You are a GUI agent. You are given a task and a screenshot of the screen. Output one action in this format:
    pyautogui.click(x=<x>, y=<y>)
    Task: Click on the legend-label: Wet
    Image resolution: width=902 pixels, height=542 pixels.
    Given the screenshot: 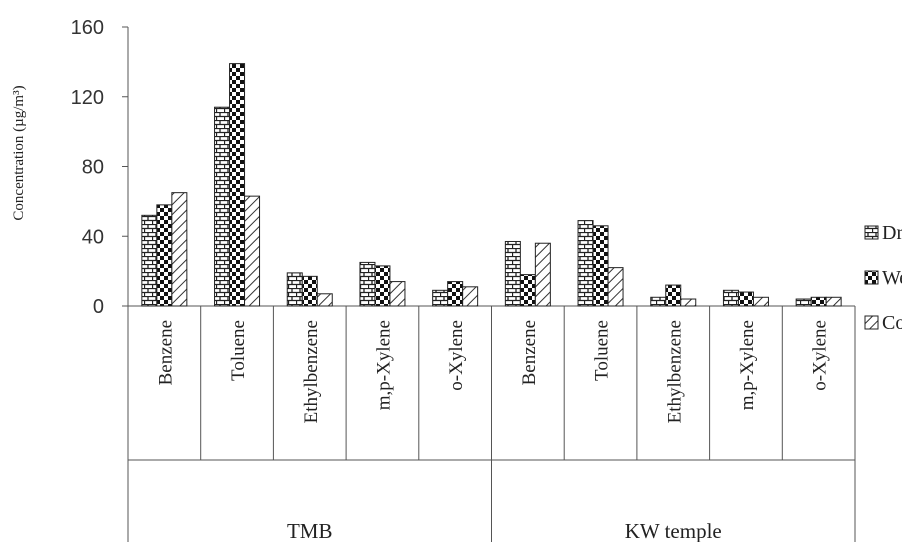 What is the action you would take?
    pyautogui.click(x=892, y=278)
    